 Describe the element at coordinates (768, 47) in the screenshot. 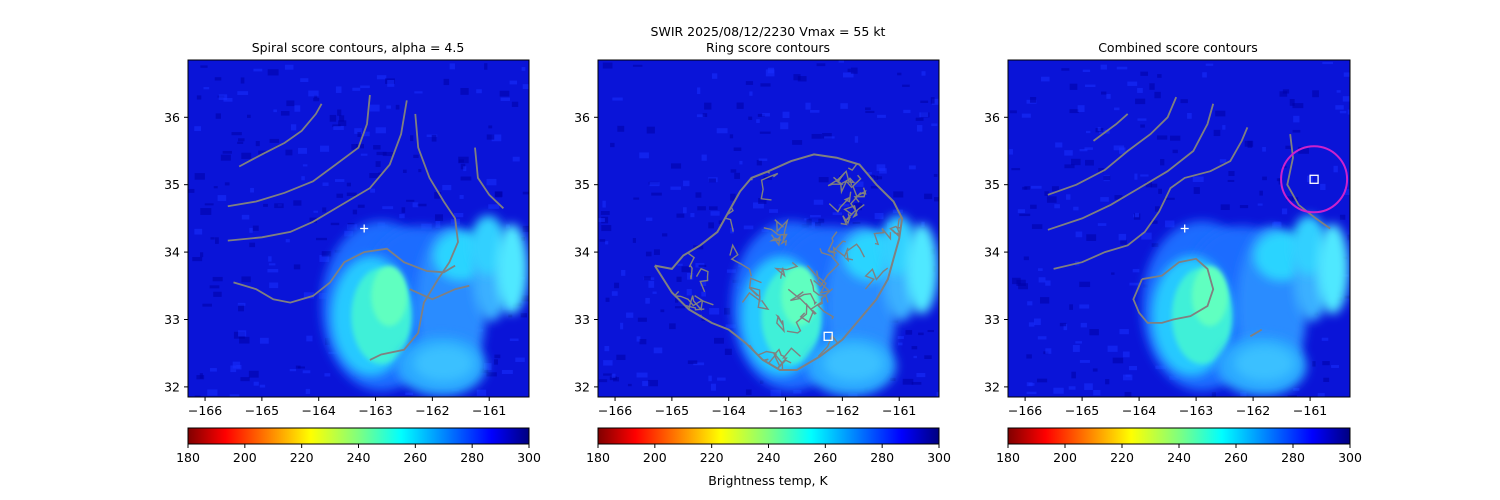

I see `panel-title: Ring score contours` at that location.